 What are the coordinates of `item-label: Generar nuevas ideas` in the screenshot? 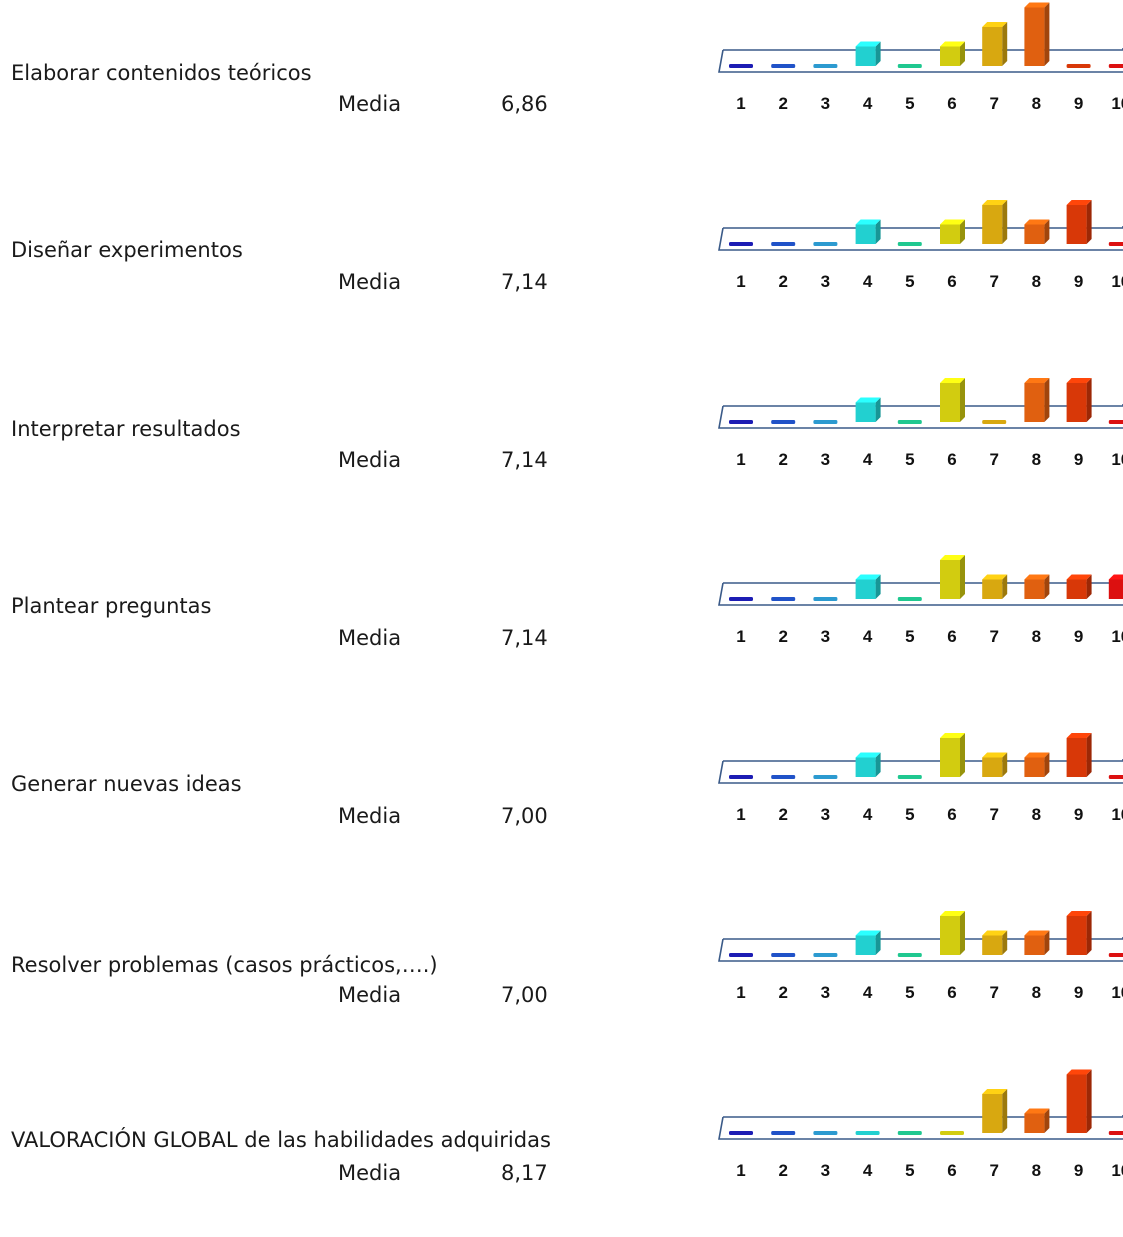 It's located at (126, 784).